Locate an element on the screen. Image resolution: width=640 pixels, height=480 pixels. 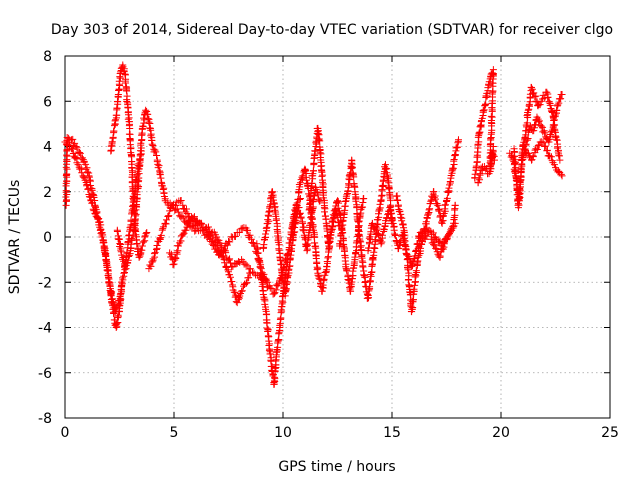
y-axis-tick-labels: -8 -6 -4 -2 0 2 4 6 8 is located at coordinates (45, 238).